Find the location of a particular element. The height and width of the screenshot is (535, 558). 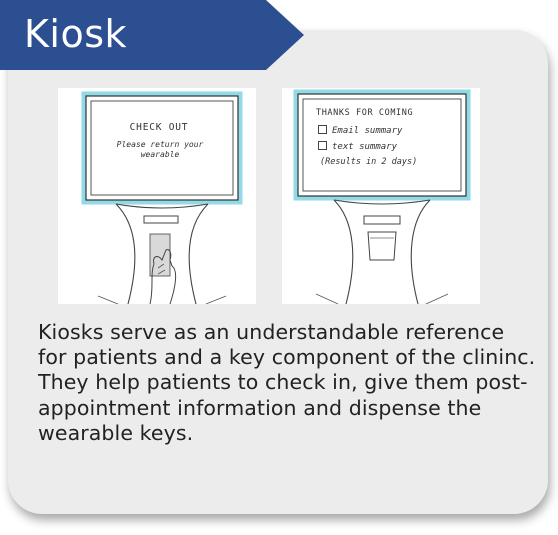

checkout-heading: CHECK OUT is located at coordinates (159, 127).